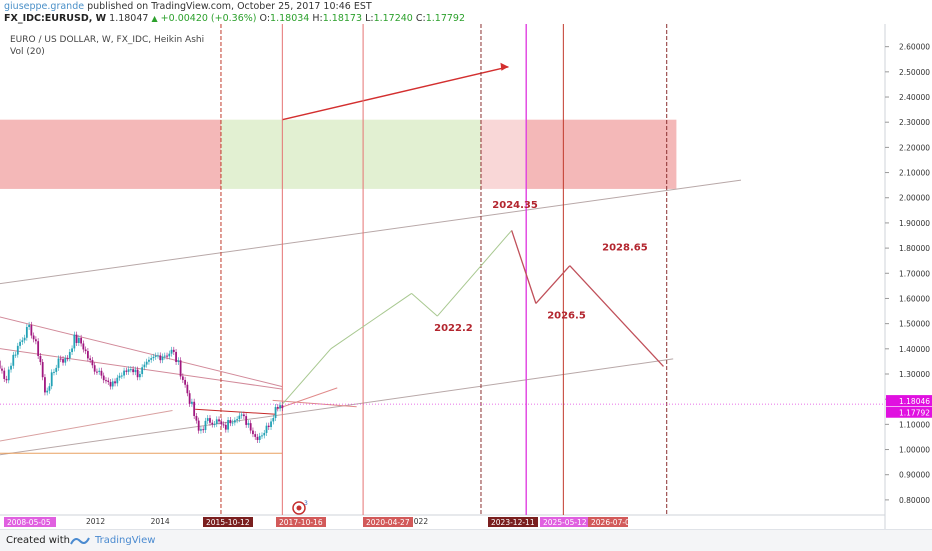  Describe the element at coordinates (914, 500) in the screenshot. I see `y-tick-label: 0.80000` at that location.